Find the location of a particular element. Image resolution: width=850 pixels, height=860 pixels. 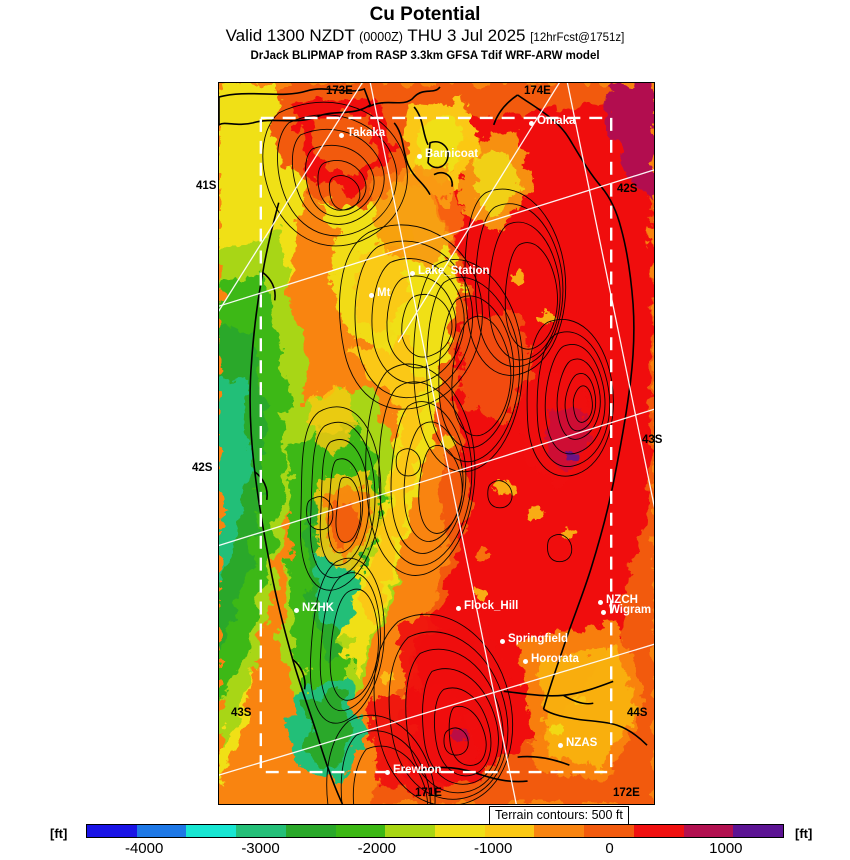

terrain-contours-label: Terrain contours: 500 ft is located at coordinates (559, 815).